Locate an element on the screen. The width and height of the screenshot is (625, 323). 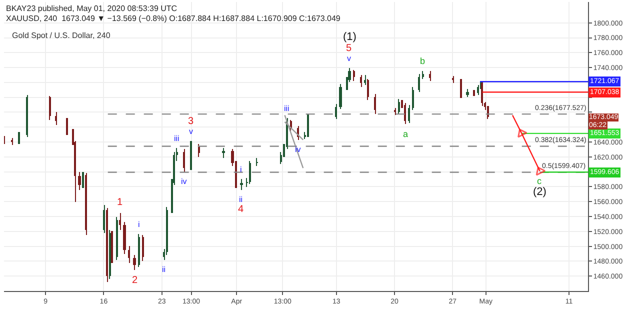
annotation: (1) is located at coordinates (349, 37).